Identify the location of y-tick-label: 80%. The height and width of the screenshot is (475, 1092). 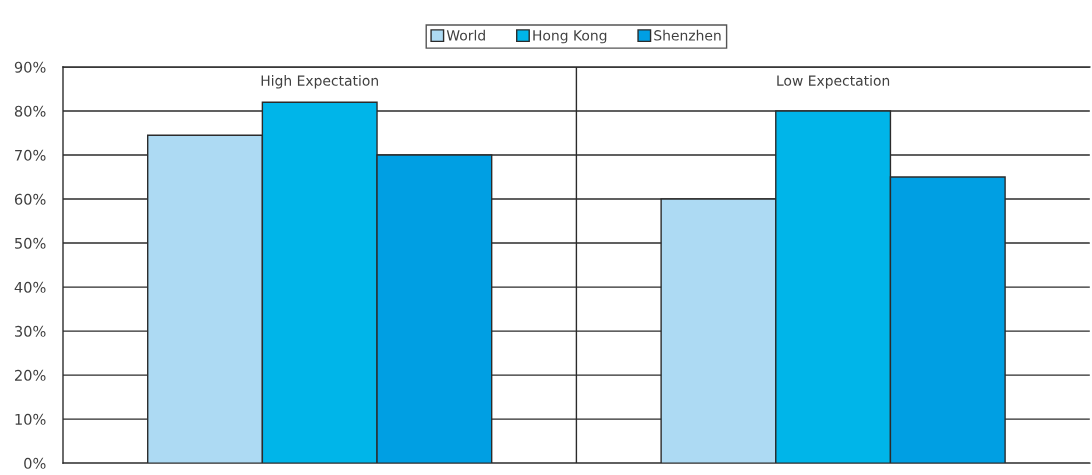
(30, 111).